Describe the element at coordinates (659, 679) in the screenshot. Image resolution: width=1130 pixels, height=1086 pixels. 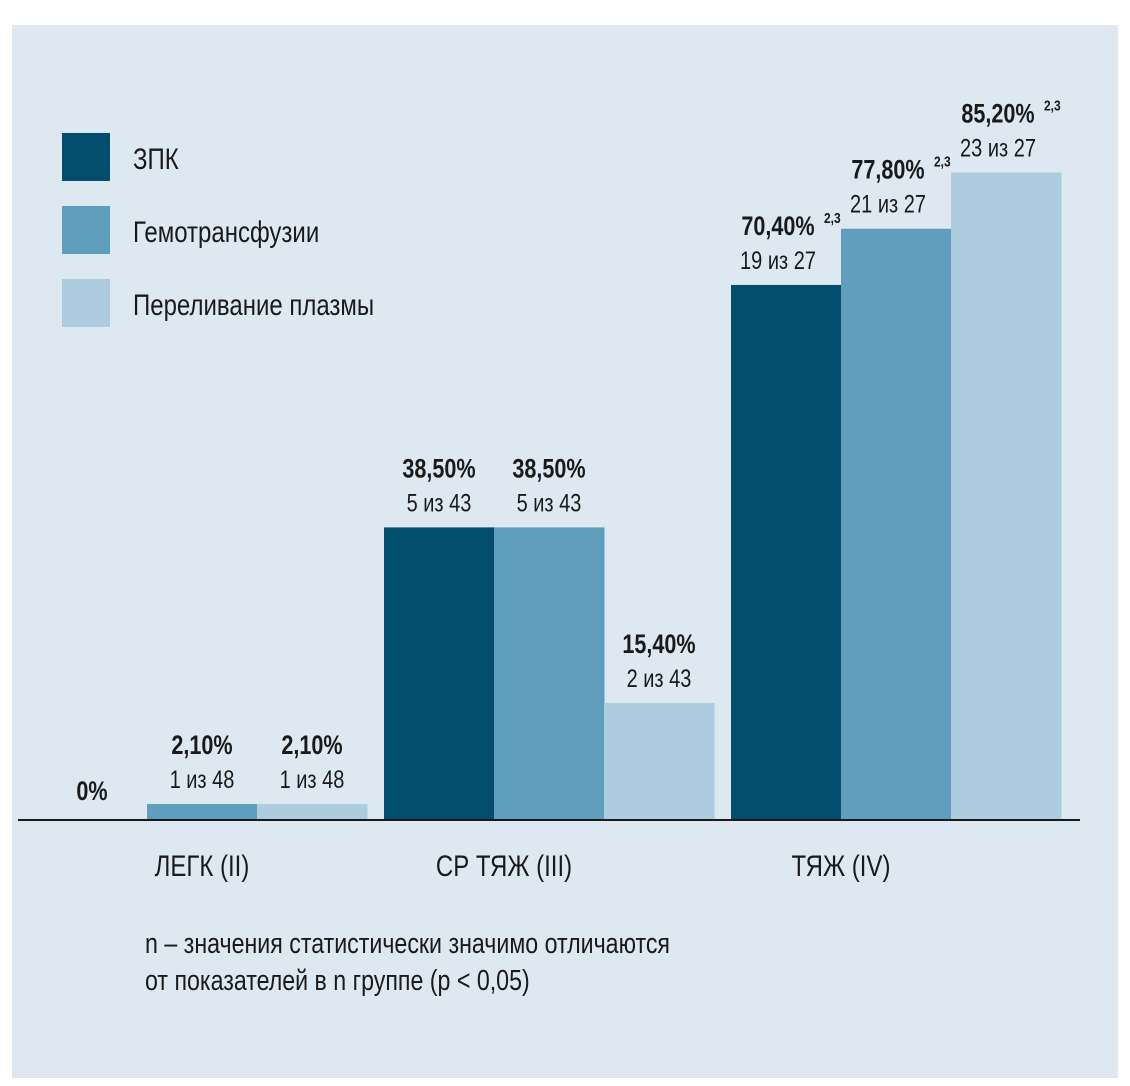
I see `count-label: 2 из 43` at that location.